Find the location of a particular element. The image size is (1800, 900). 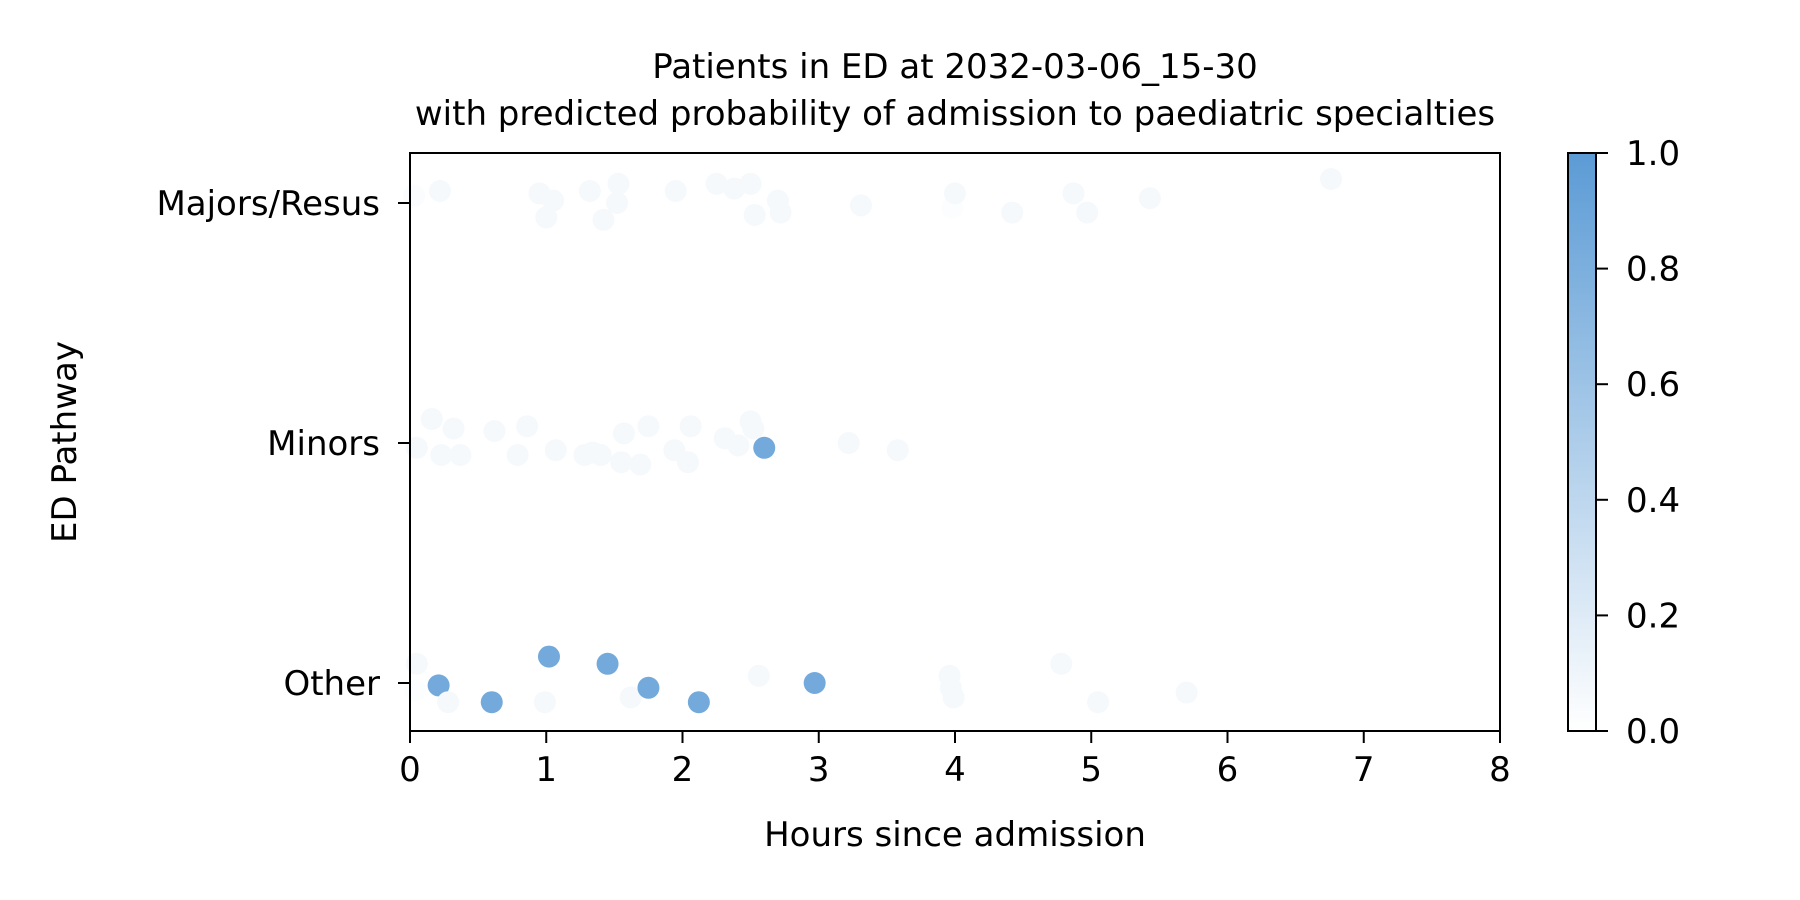

y-axis: Majors/Resus Minors Other is located at coordinates (283, 444).